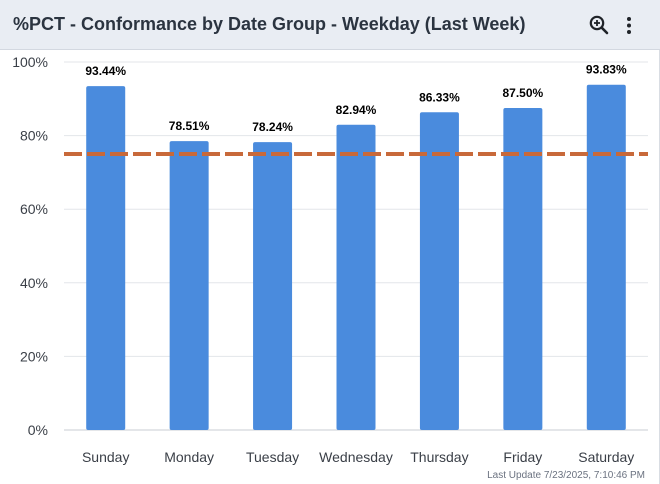 This screenshot has height=484, width=660. Describe the element at coordinates (522, 457) in the screenshot. I see `x-tick-label: Friday` at that location.